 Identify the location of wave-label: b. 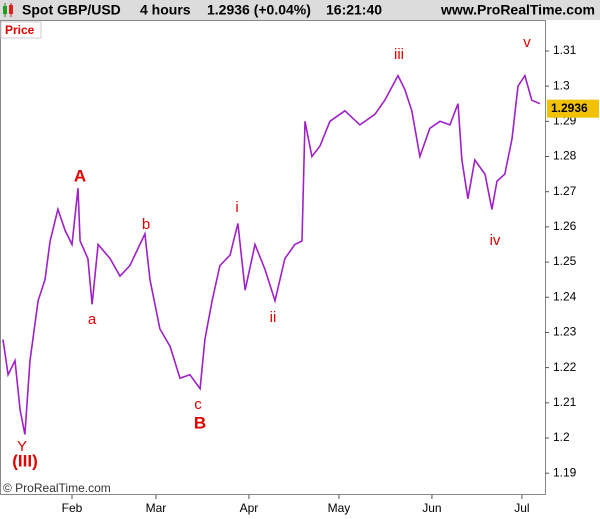
(146, 224).